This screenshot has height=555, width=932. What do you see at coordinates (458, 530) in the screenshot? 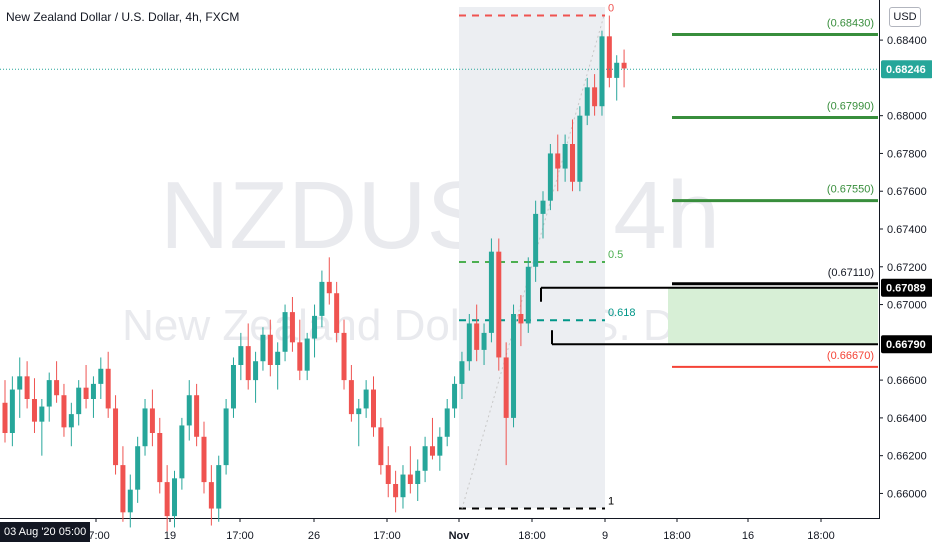
I see `time-axis: 17:00 19 17:00 26 17:00 Nov 18:00 9 18:00 16 18:00` at bounding box center [458, 530].